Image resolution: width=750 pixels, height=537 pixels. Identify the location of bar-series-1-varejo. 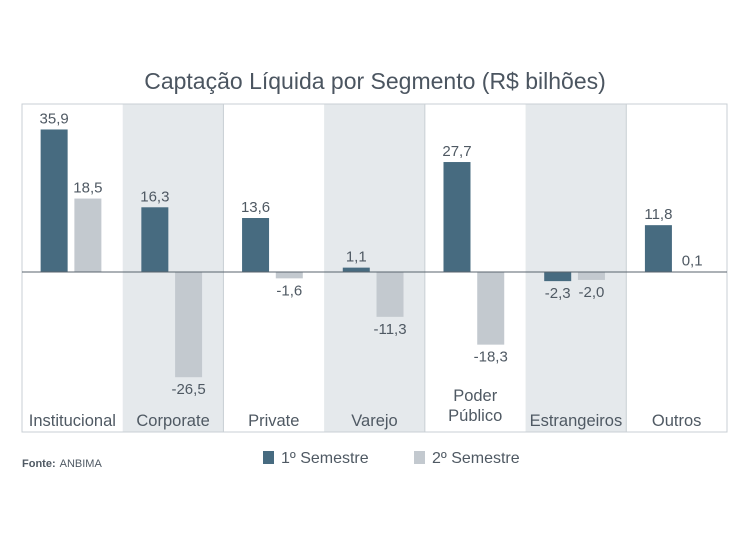
(356, 269).